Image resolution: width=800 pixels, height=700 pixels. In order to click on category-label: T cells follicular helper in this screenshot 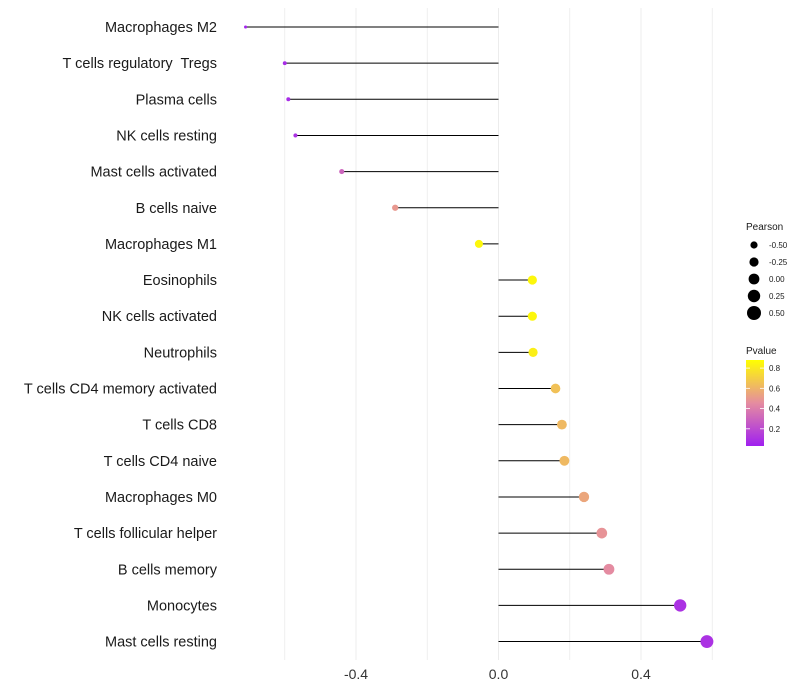, I will do `click(145, 534)`.